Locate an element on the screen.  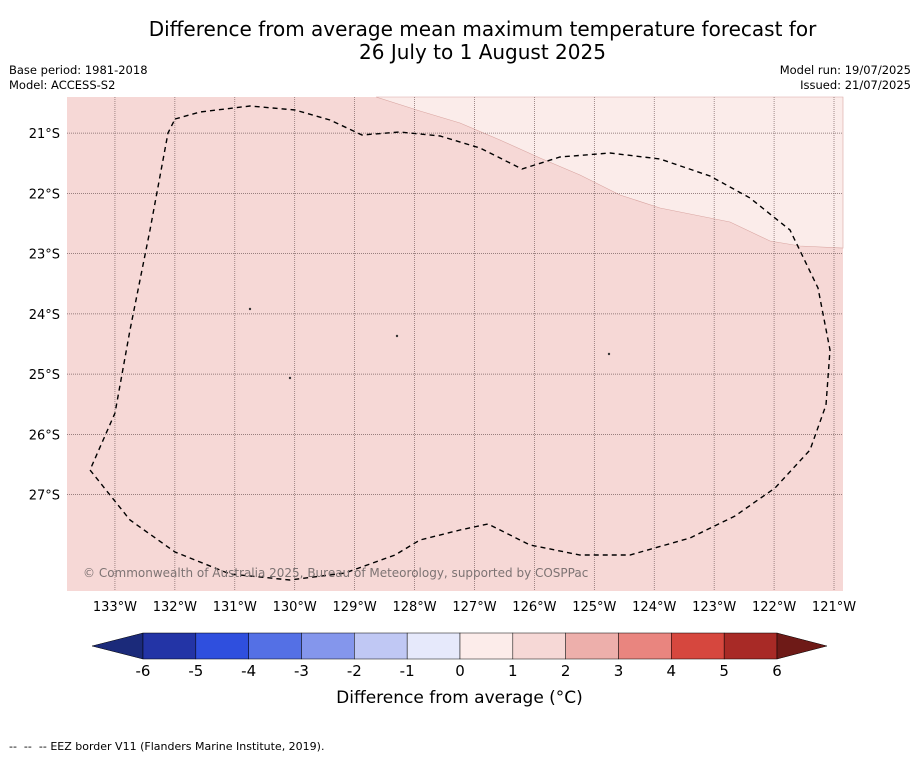
title-line-2: 26 July to 1 August 2025 is located at coordinates (482, 52).